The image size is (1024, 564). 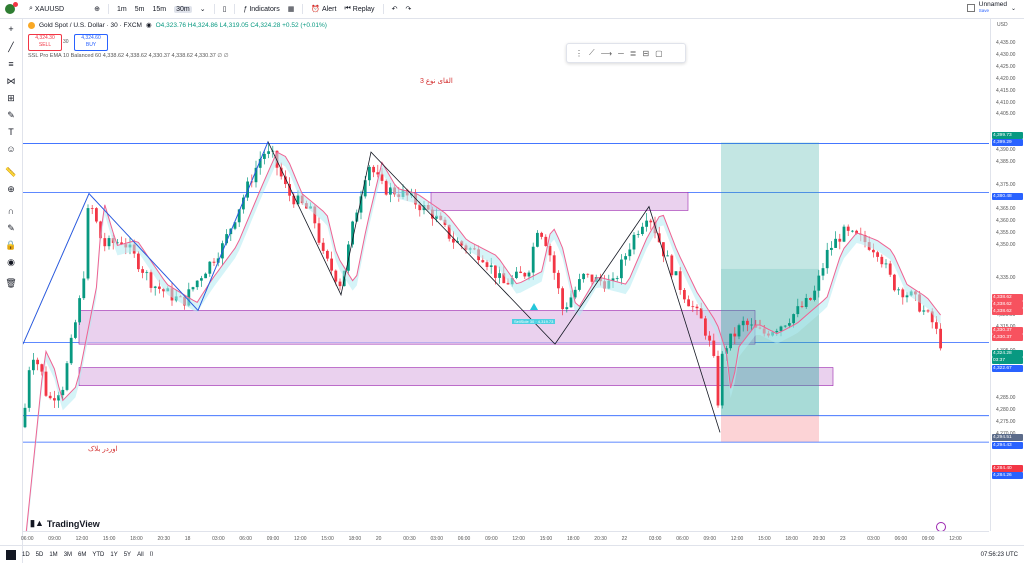 What do you see at coordinates (11, 81) in the screenshot?
I see `pattern-icon: ⋈` at bounding box center [11, 81].